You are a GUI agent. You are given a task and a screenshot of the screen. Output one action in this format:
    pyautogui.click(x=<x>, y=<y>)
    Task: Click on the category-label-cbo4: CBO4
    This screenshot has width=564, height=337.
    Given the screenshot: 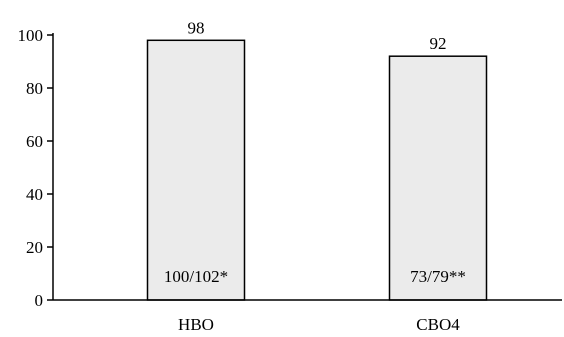 What is the action you would take?
    pyautogui.click(x=438, y=324)
    